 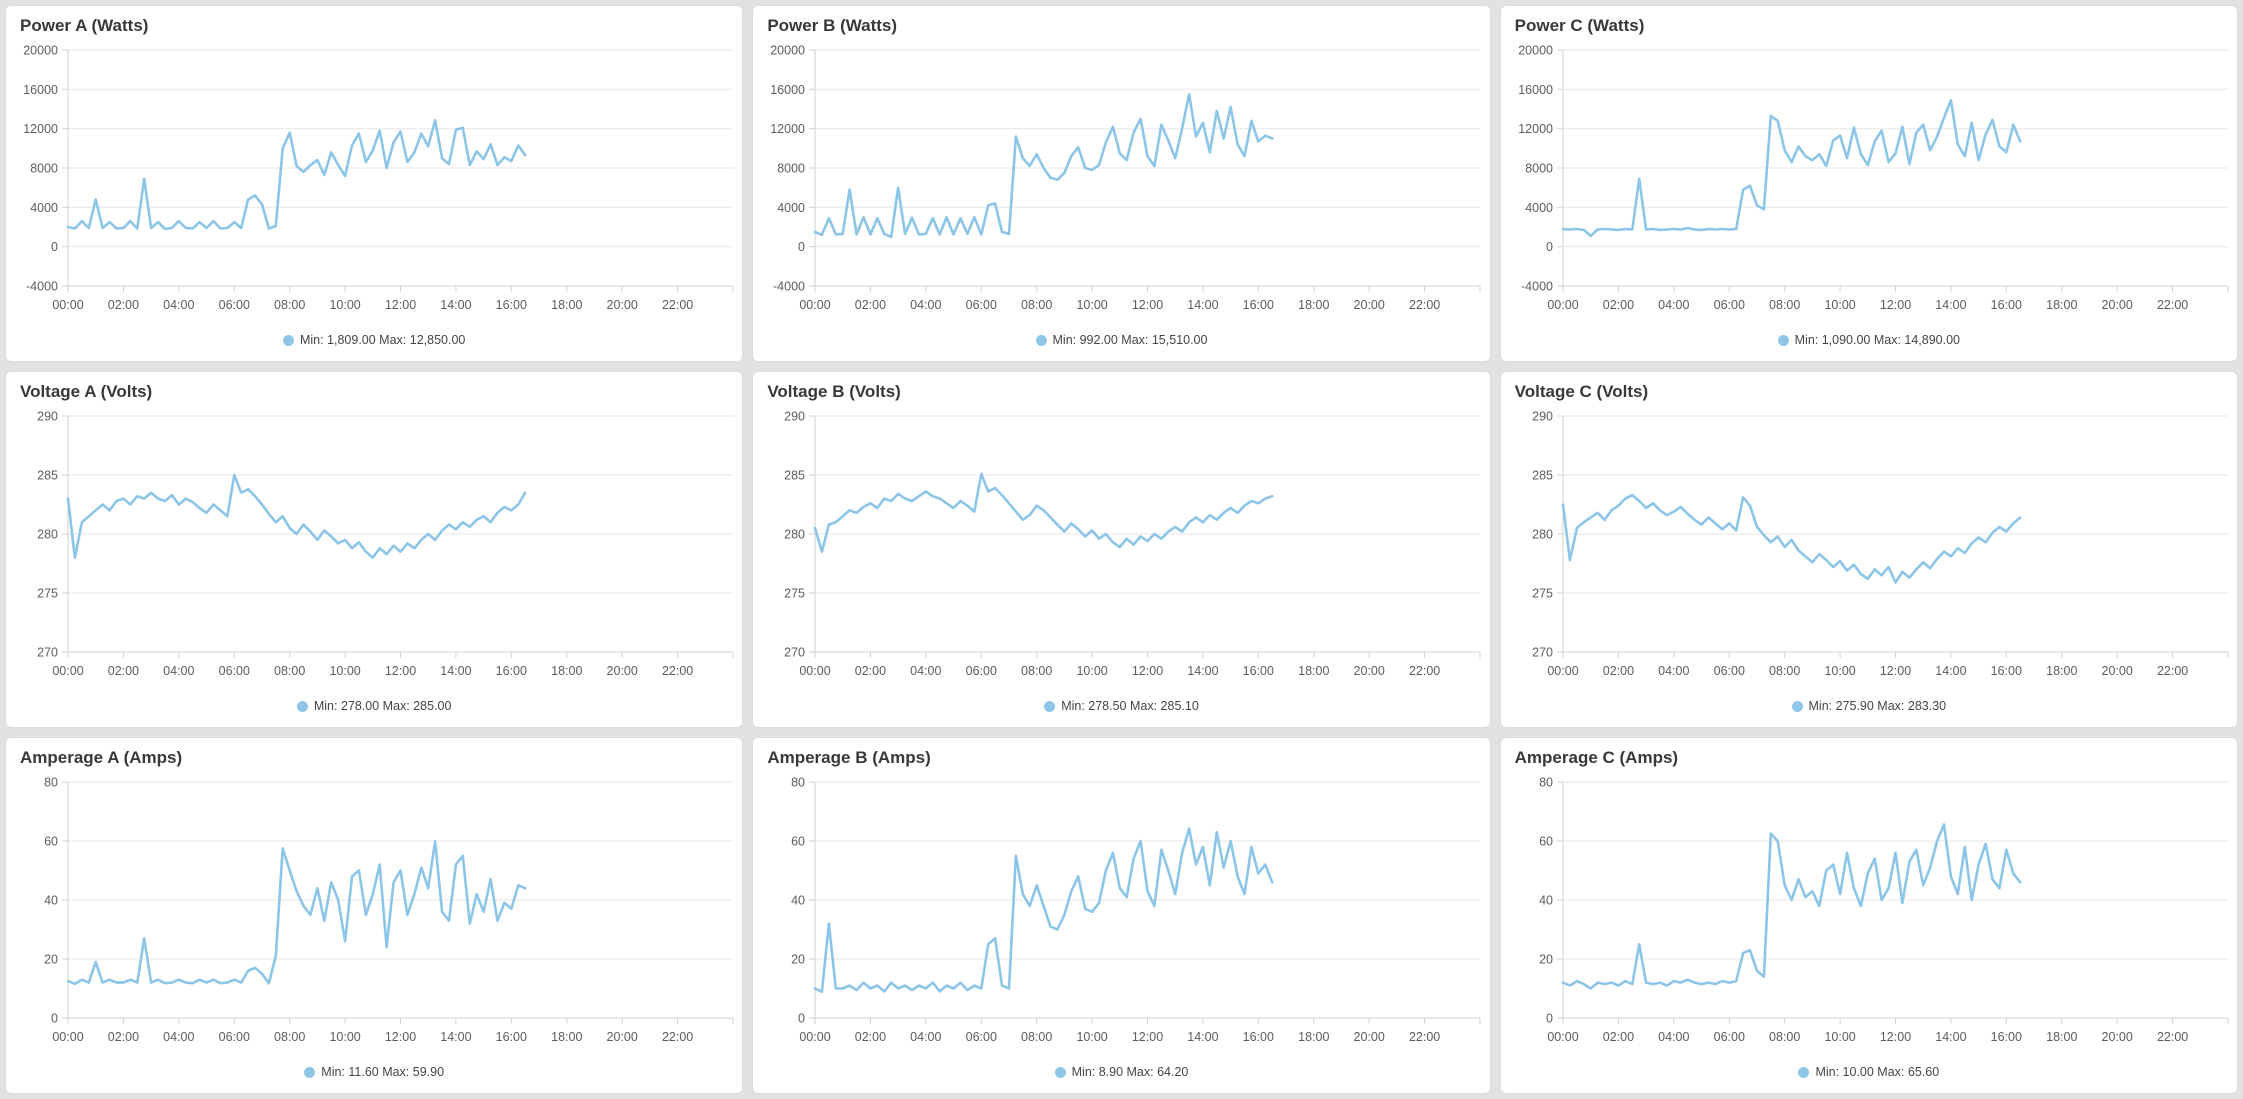 What do you see at coordinates (1877, 1072) in the screenshot?
I see `legend-minmax-label: Min: 10.00 Max: 65.60` at bounding box center [1877, 1072].